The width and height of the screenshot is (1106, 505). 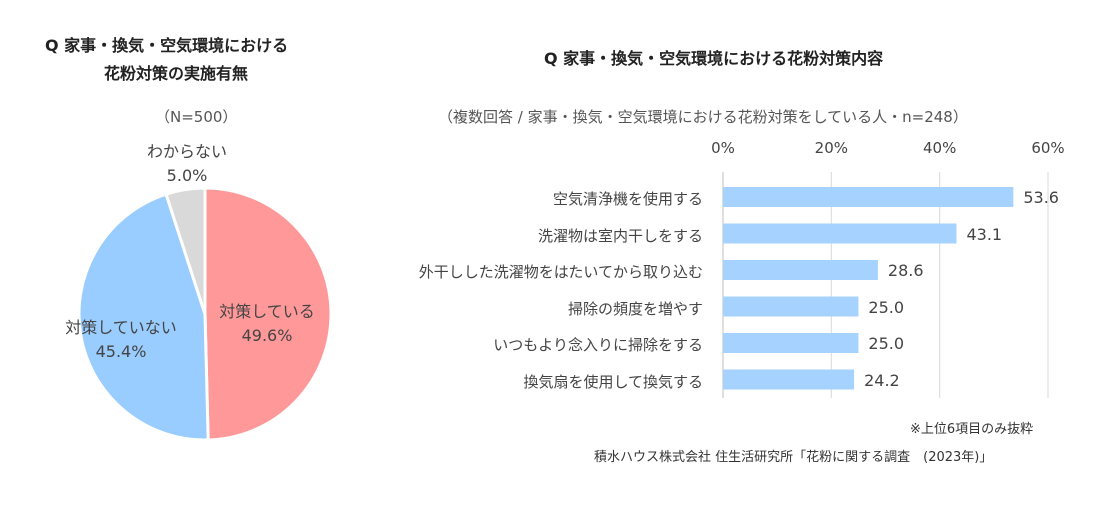 What do you see at coordinates (882, 380) in the screenshot?
I see `bar-value-label: 24.2` at bounding box center [882, 380].